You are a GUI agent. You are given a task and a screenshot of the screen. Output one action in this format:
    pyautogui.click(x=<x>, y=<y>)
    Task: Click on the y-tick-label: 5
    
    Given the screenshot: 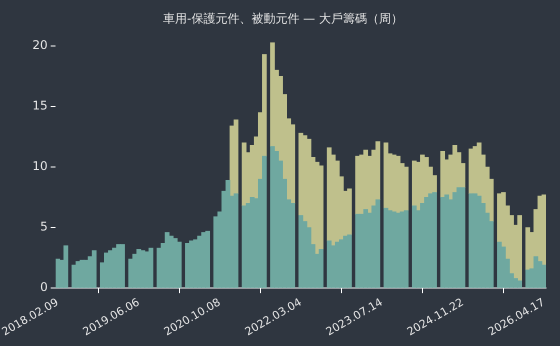 What is the action you would take?
    pyautogui.click(x=44, y=227)
    